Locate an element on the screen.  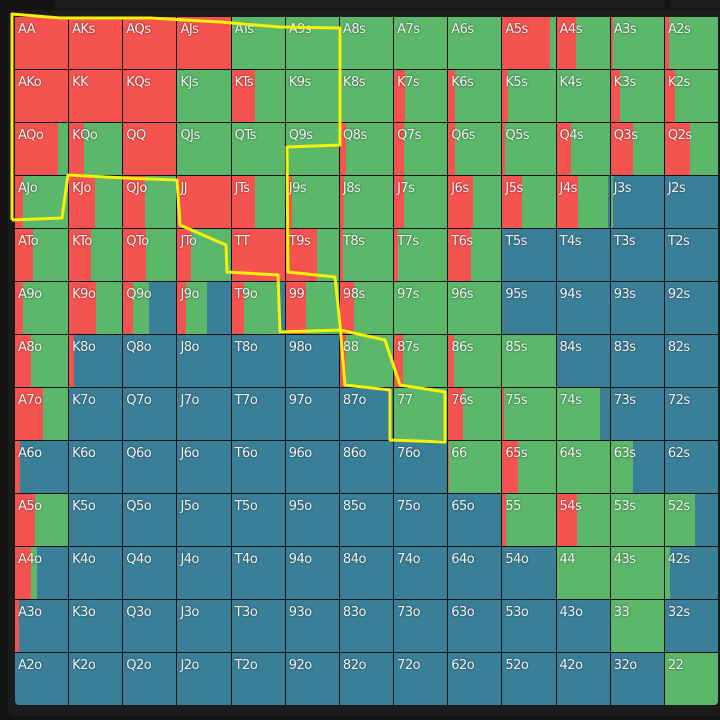
hand-cell-K2s: K2s is located at coordinates (691, 96).